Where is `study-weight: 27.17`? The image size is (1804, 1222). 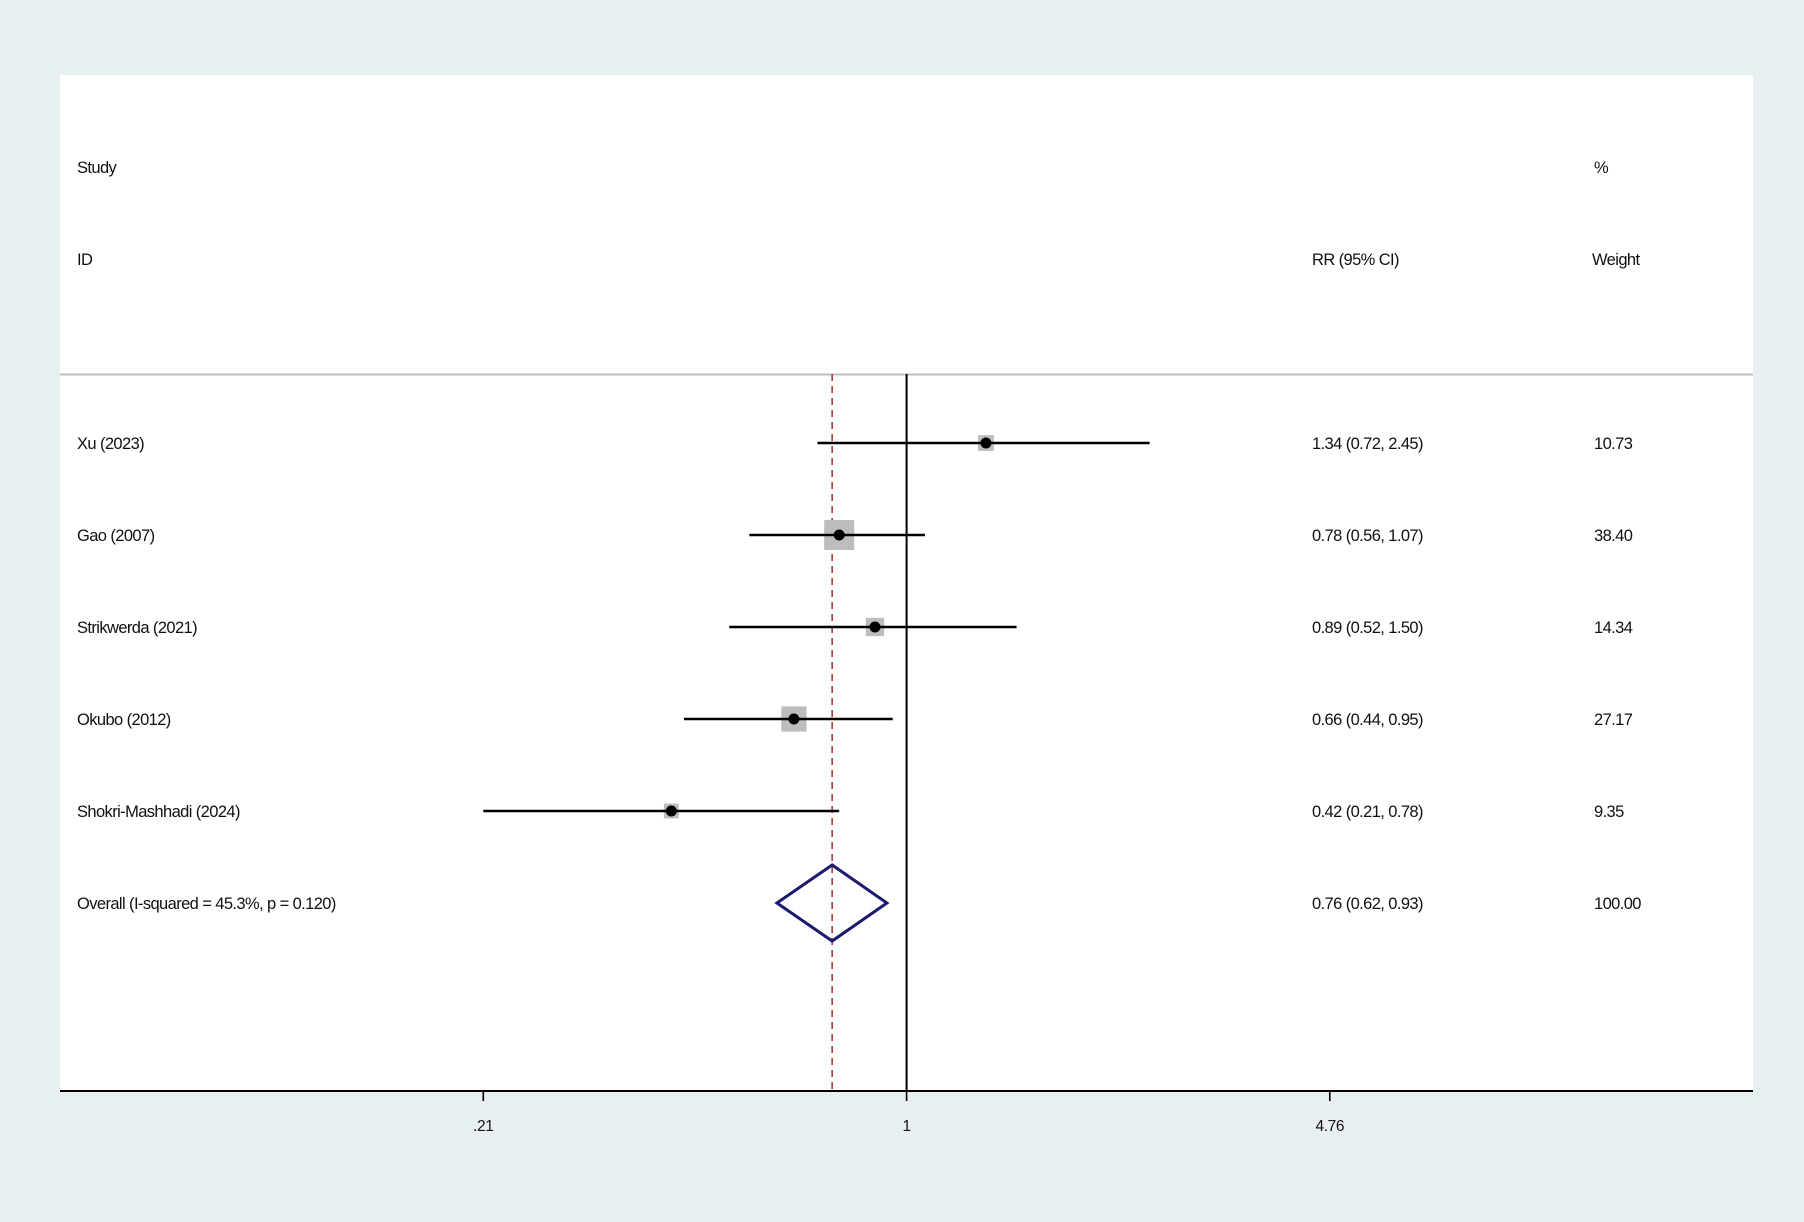 study-weight: 27.17 is located at coordinates (1613, 720).